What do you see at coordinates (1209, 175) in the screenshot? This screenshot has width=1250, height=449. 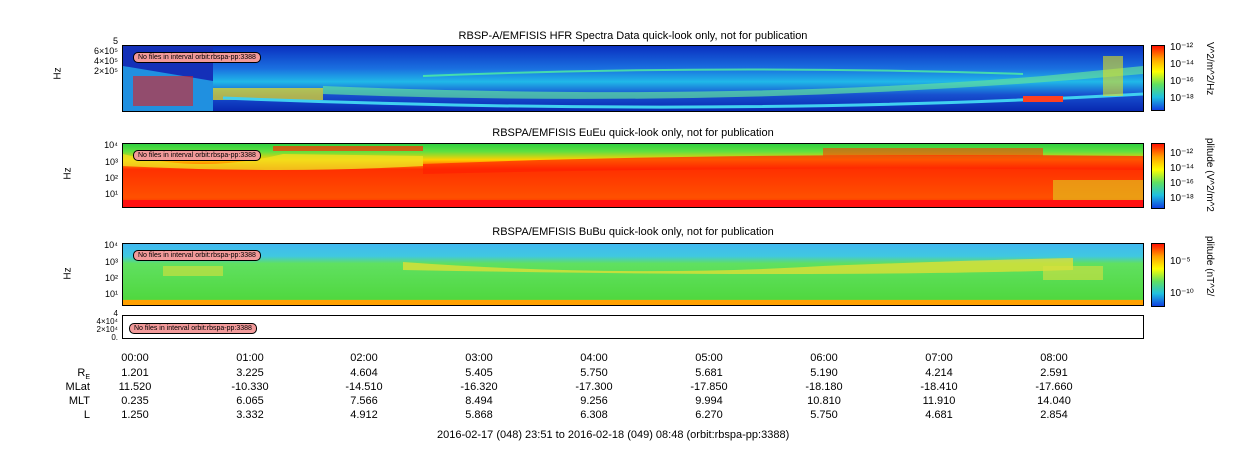 I see `panel2-cblabel: plitude (V^2/m^2` at bounding box center [1209, 175].